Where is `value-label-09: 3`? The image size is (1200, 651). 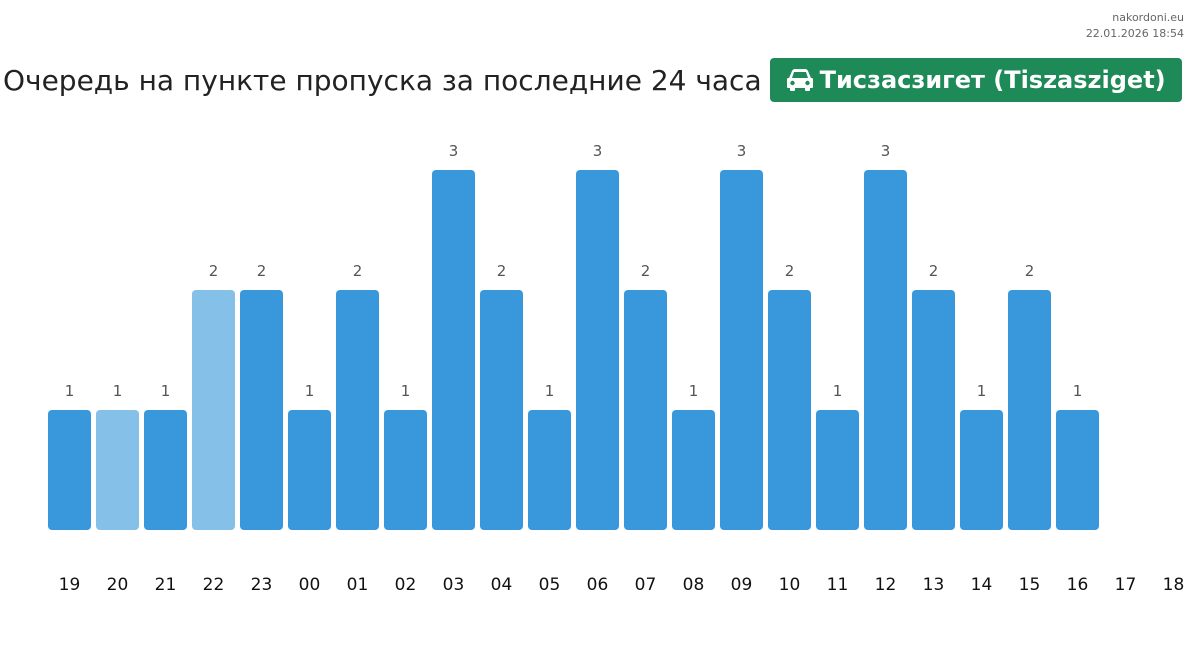 value-label-09: 3 is located at coordinates (742, 151).